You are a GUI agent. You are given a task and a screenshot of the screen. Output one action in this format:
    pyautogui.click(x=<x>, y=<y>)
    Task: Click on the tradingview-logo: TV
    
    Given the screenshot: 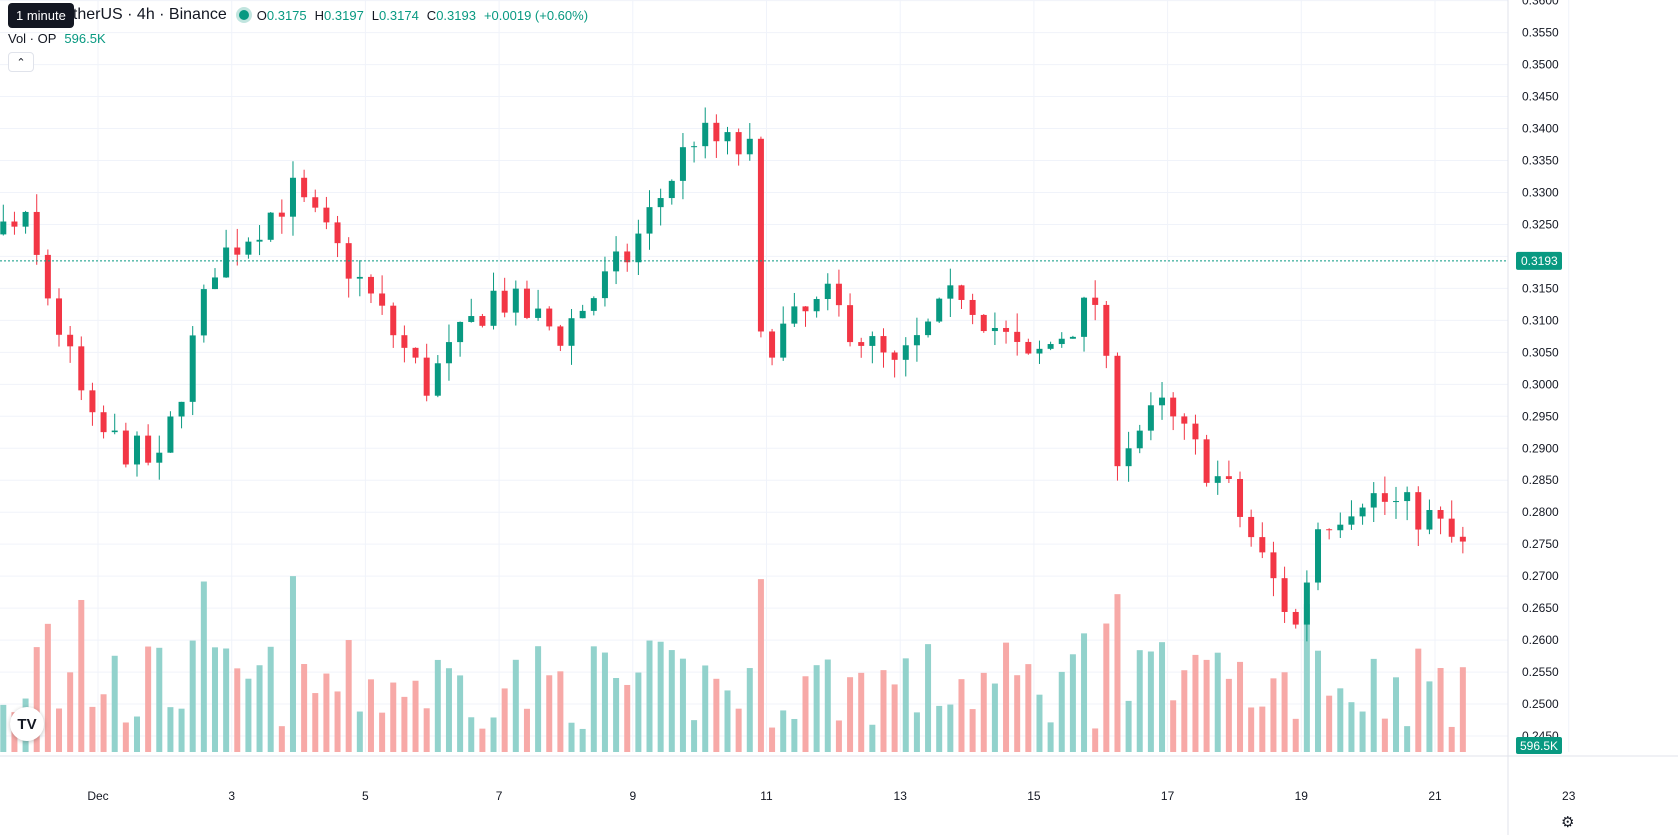 What is the action you would take?
    pyautogui.click(x=27, y=724)
    